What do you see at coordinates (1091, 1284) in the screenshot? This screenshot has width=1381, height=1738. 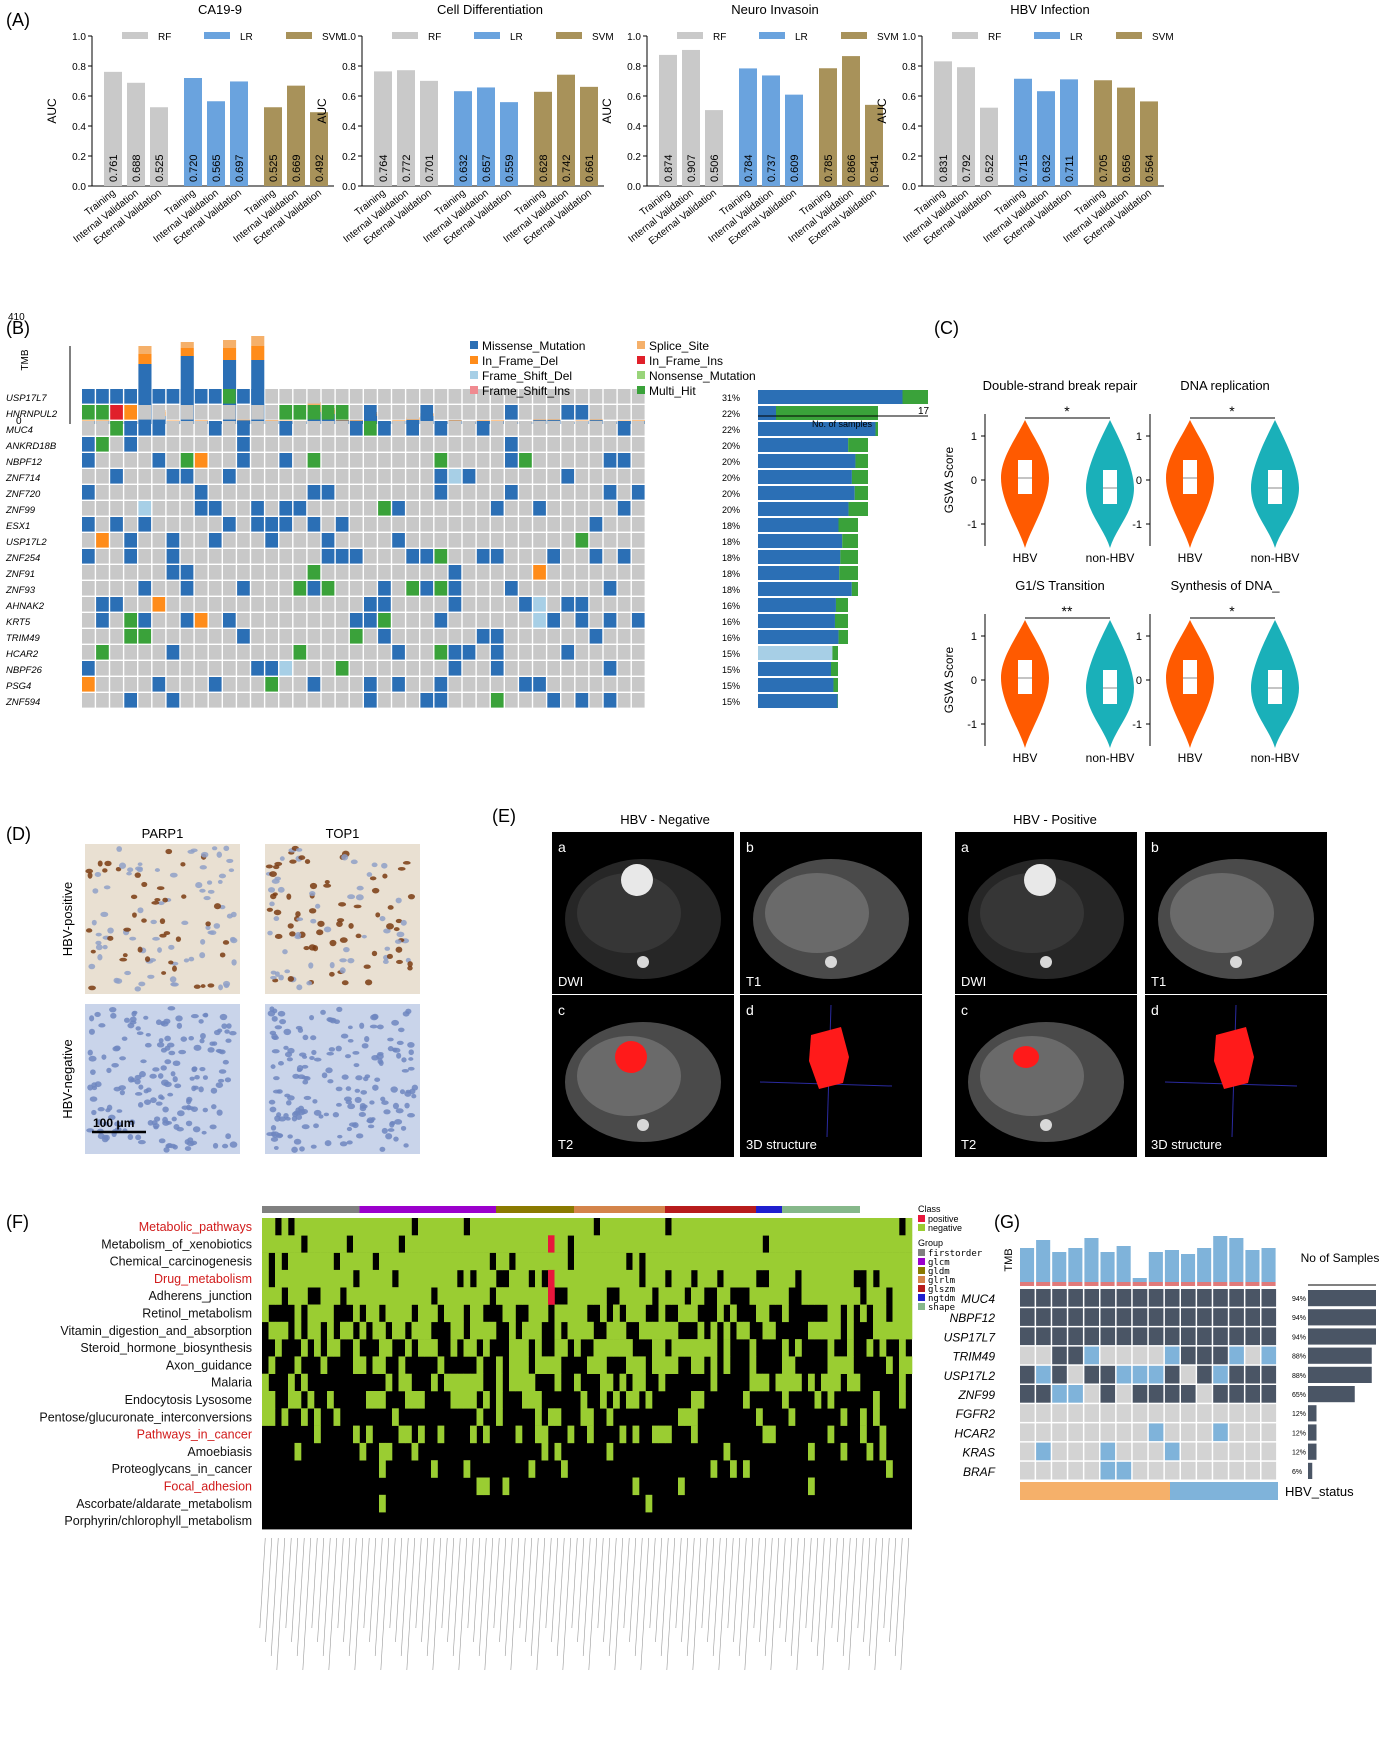 I see `tmb-bar-secondary` at bounding box center [1091, 1284].